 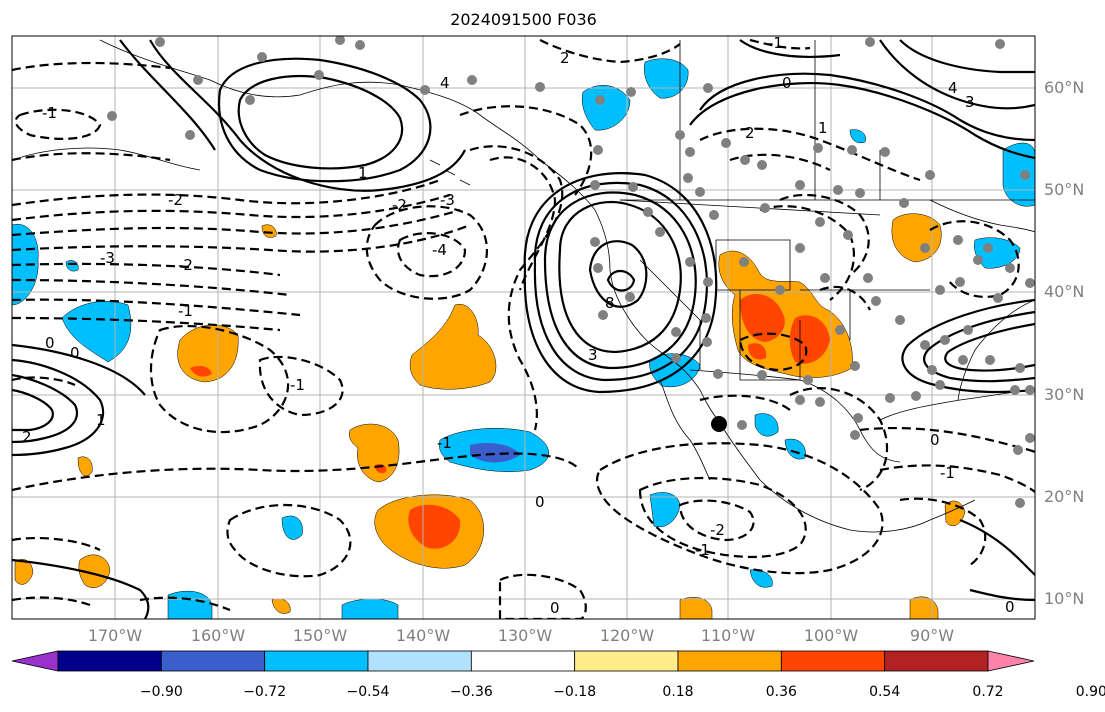 What do you see at coordinates (678, 692) in the screenshot?
I see `colorbar-tick-label: 0.18` at bounding box center [678, 692].